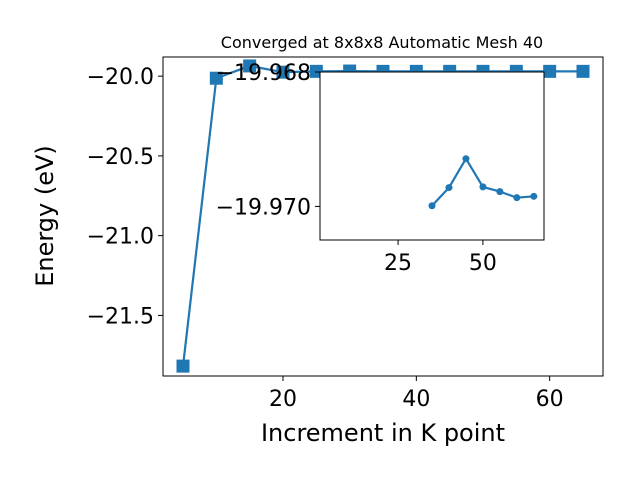 Image resolution: width=640 pixels, height=480 pixels. What do you see at coordinates (120, 316) in the screenshot?
I see `main-y-tick-label: −21.5` at bounding box center [120, 316].